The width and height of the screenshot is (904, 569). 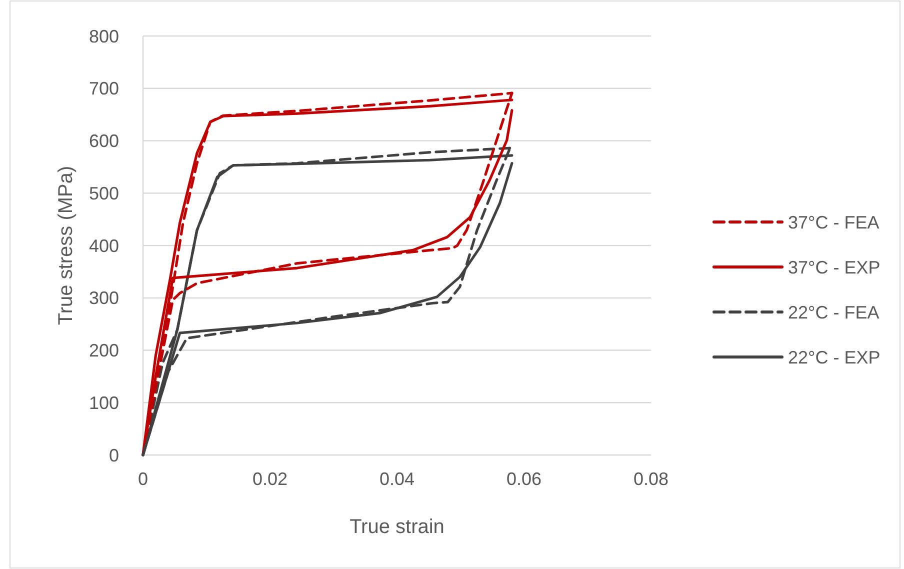 What do you see at coordinates (103, 402) in the screenshot?
I see `y-tick-label: 100` at bounding box center [103, 402].